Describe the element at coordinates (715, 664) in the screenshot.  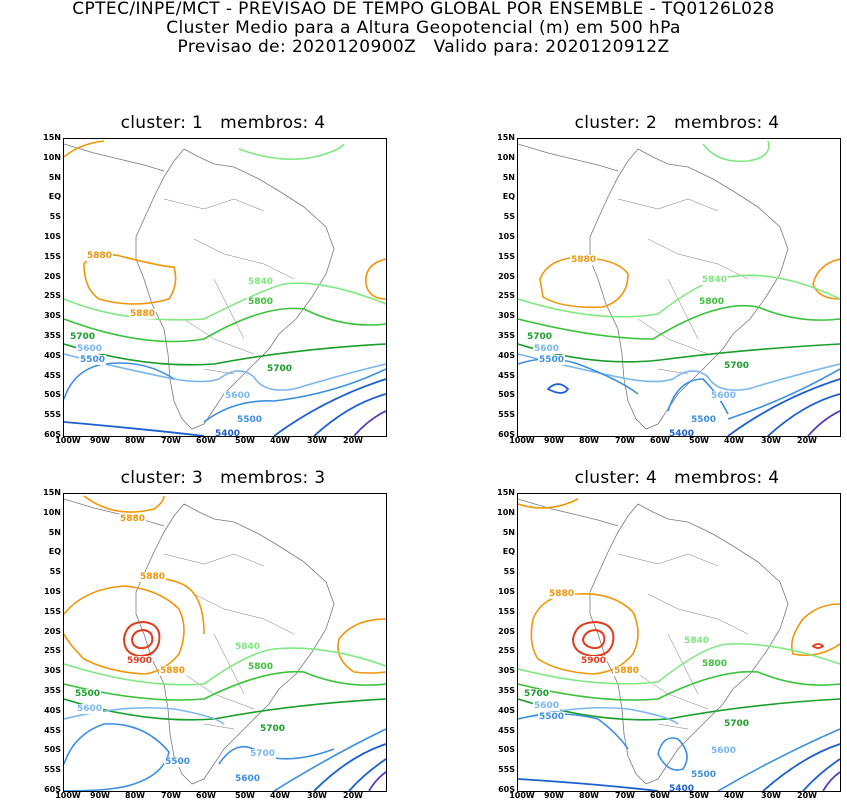
I see `contour-label: 5800` at that location.